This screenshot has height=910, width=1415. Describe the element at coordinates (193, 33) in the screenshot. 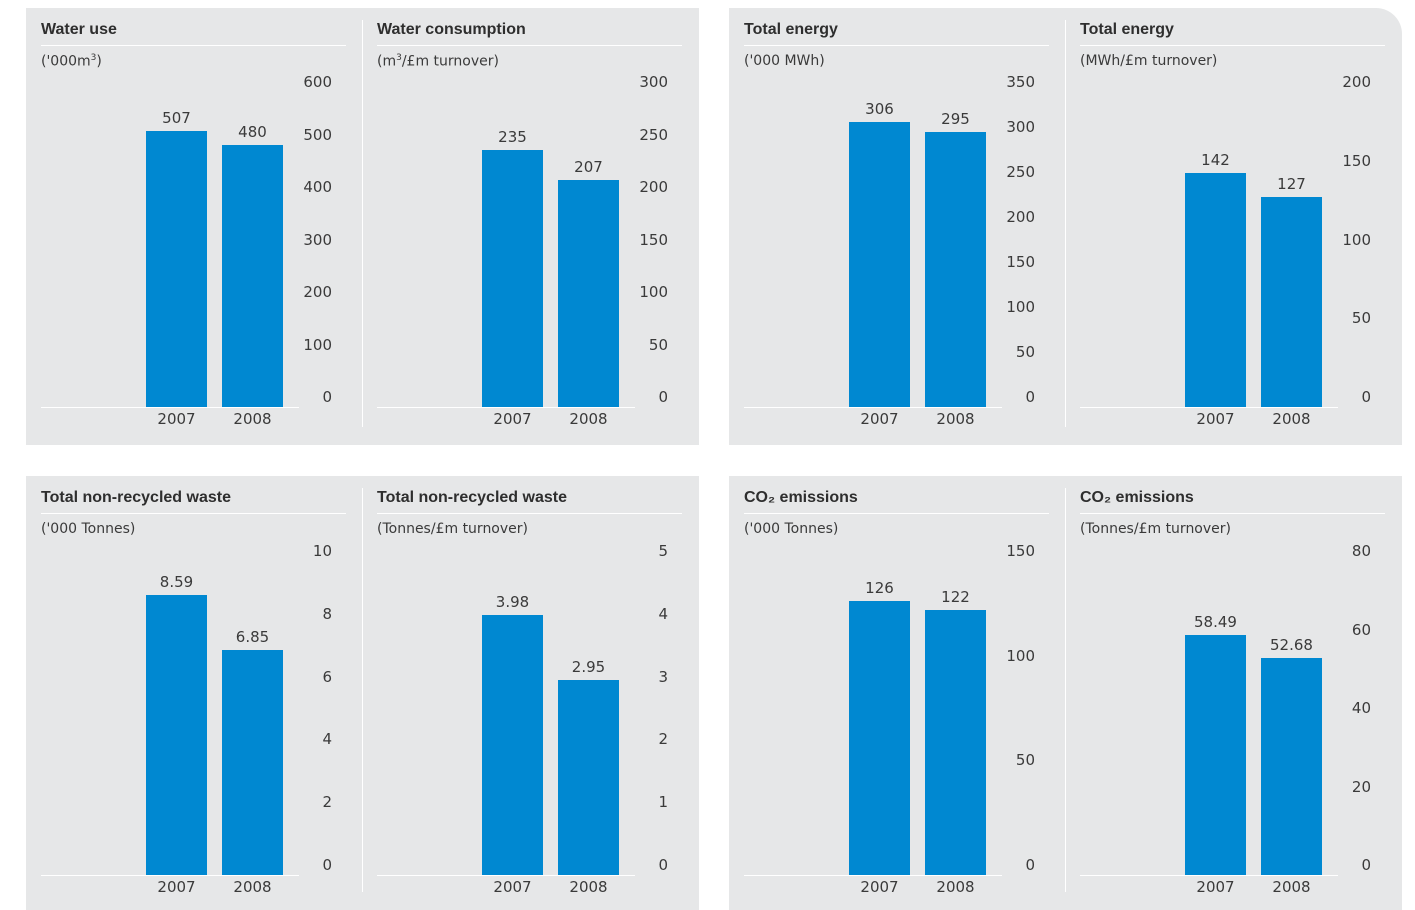

I see `chart-title: Water use` at that location.